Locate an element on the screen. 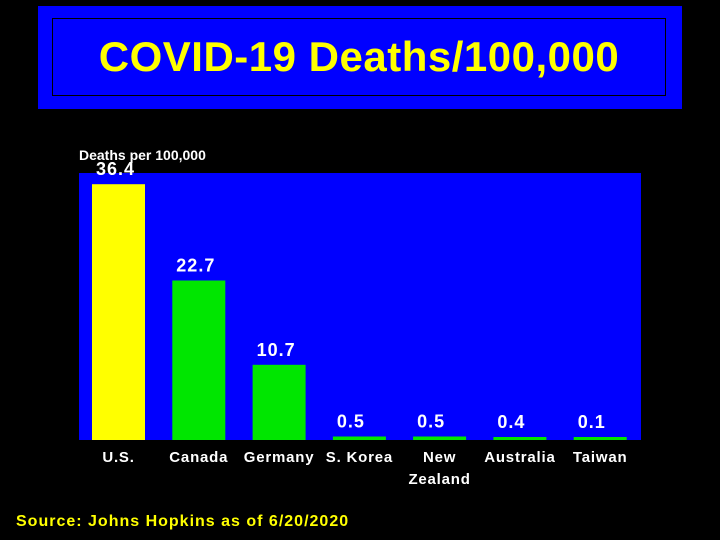  category-label-s-korea: S. Korea is located at coordinates (359, 457).